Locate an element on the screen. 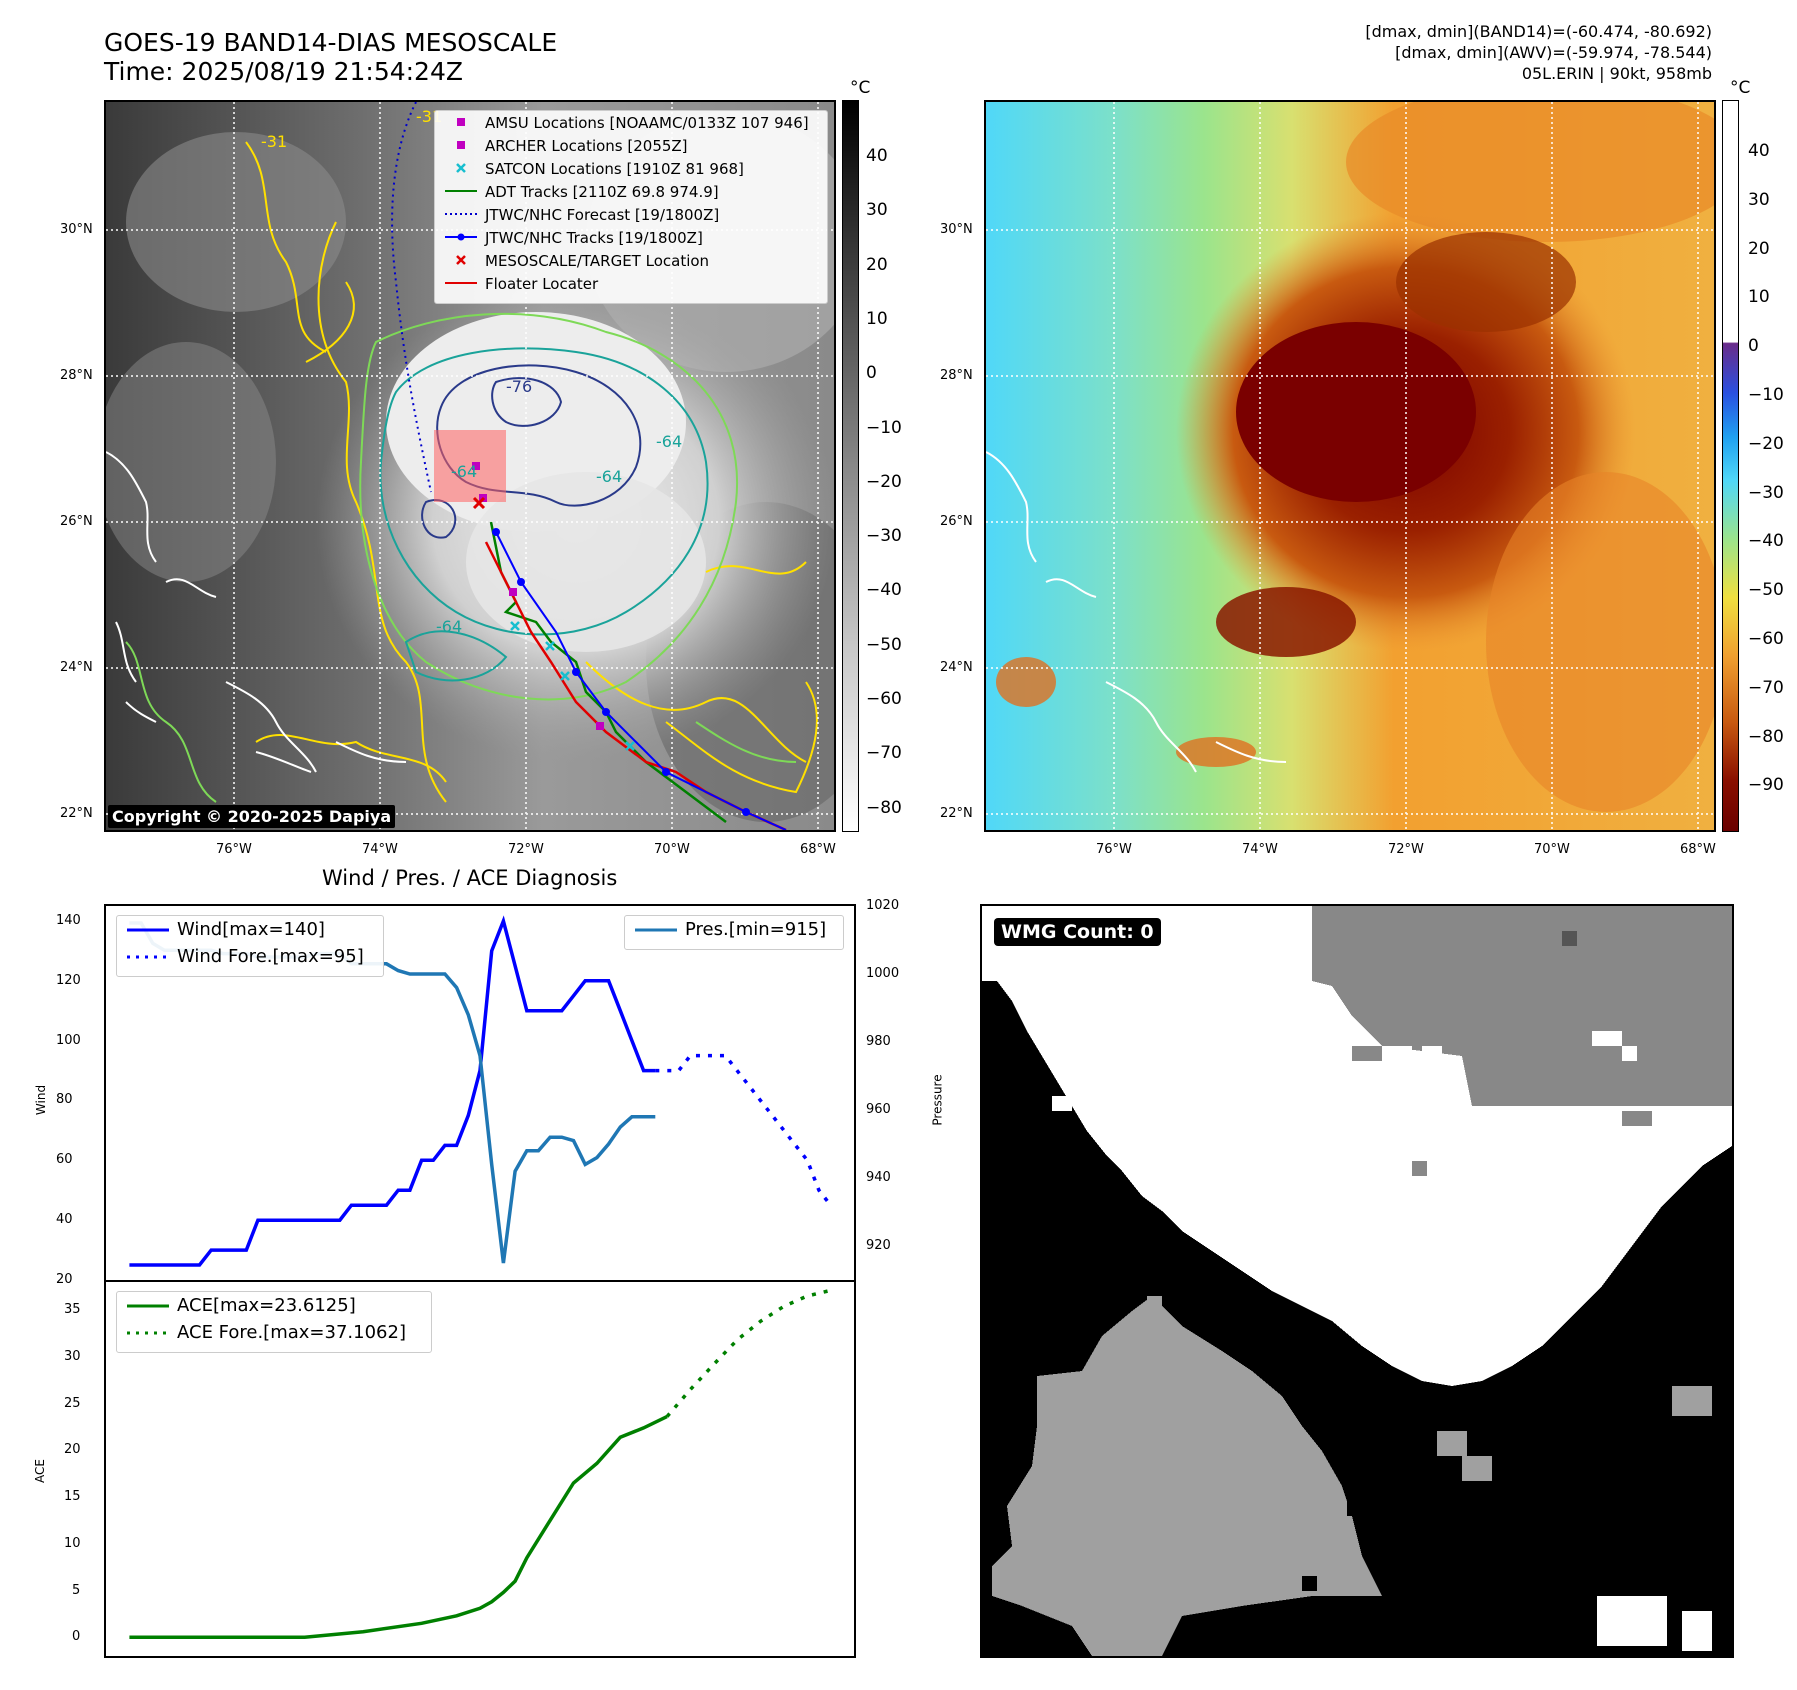 Image resolution: width=1797 pixels, height=1690 pixels. legend-item: Floater Locater is located at coordinates (631, 283).